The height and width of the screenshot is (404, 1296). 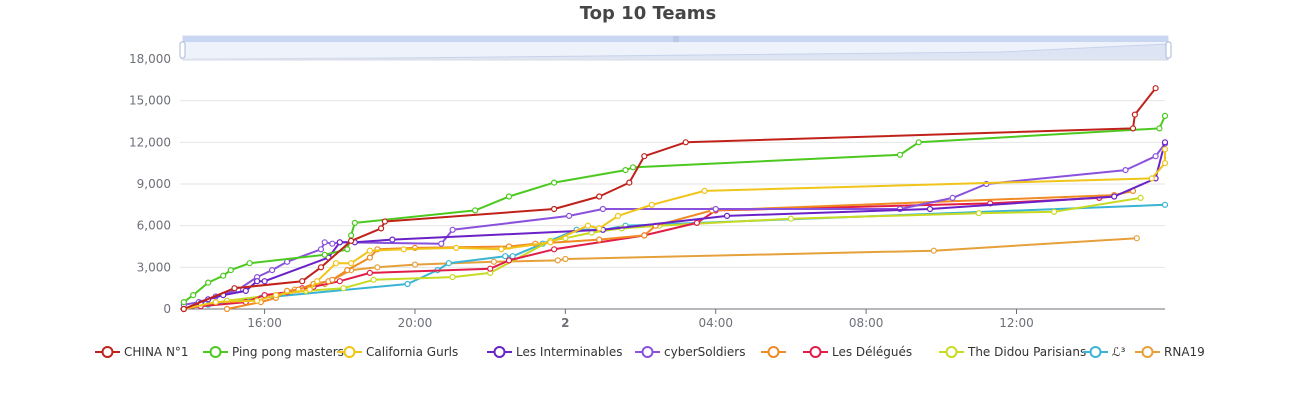 What do you see at coordinates (675, 48) in the screenshot?
I see `zoom-slider: |||` at bounding box center [675, 48].